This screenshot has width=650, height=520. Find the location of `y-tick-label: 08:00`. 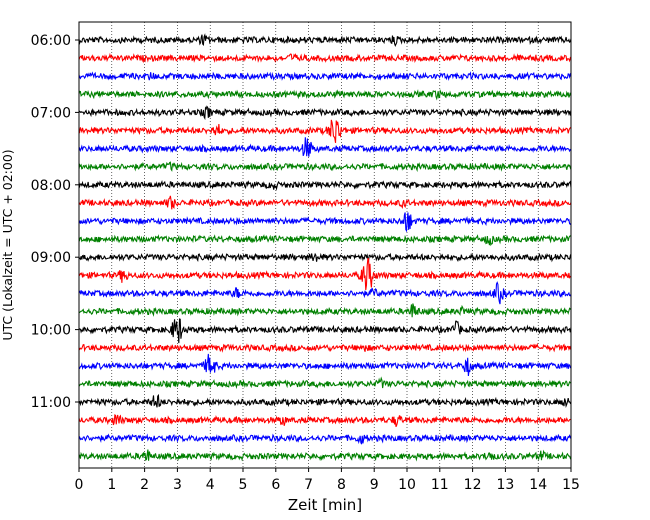

y-tick-label: 08:00 is located at coordinates (51, 186).